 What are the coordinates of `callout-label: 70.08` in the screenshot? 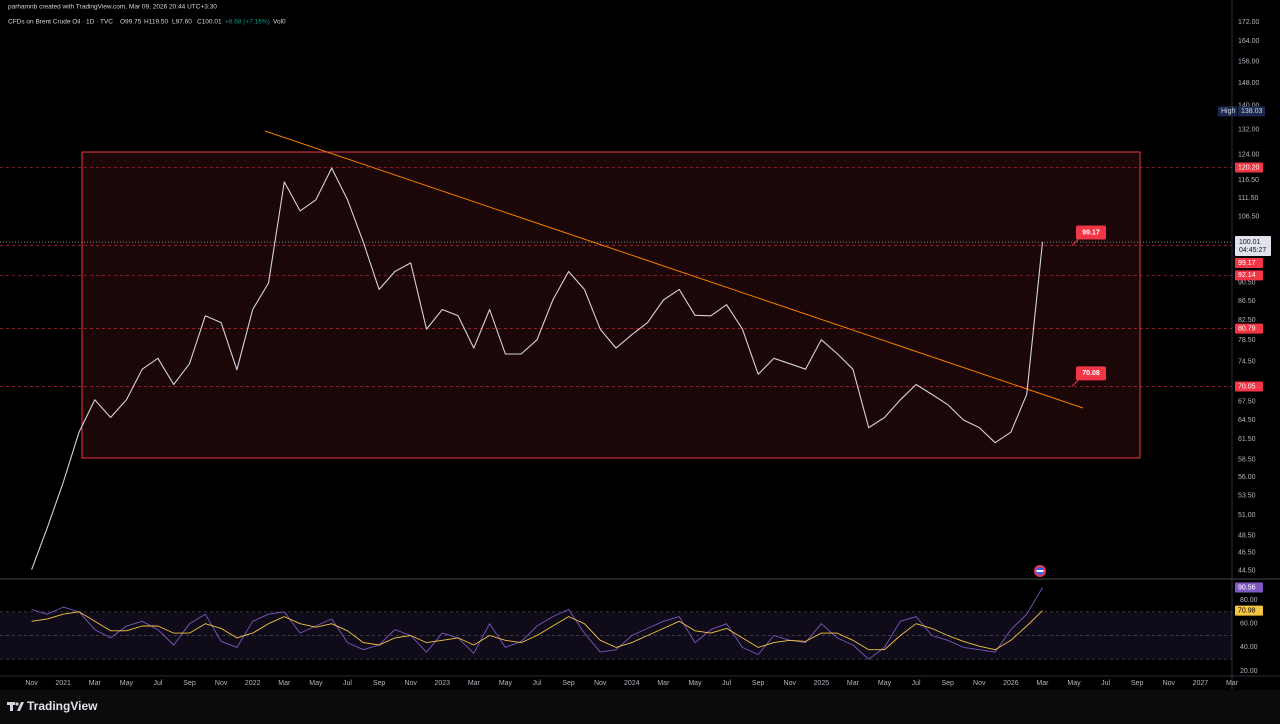 It's located at (1091, 373).